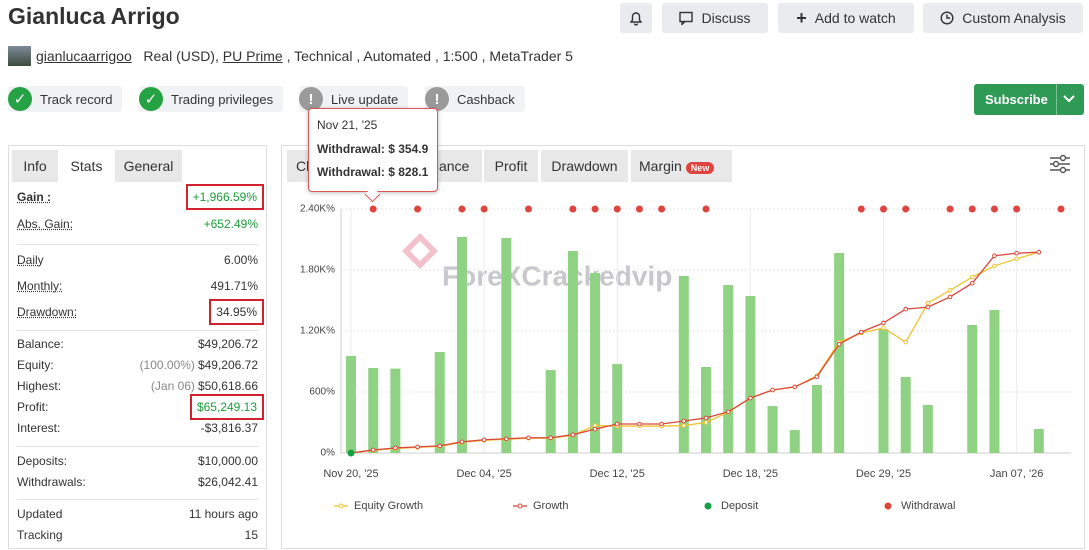 Image resolution: width=1089 pixels, height=550 pixels. What do you see at coordinates (700, 168) in the screenshot?
I see `new-badge: New` at bounding box center [700, 168].